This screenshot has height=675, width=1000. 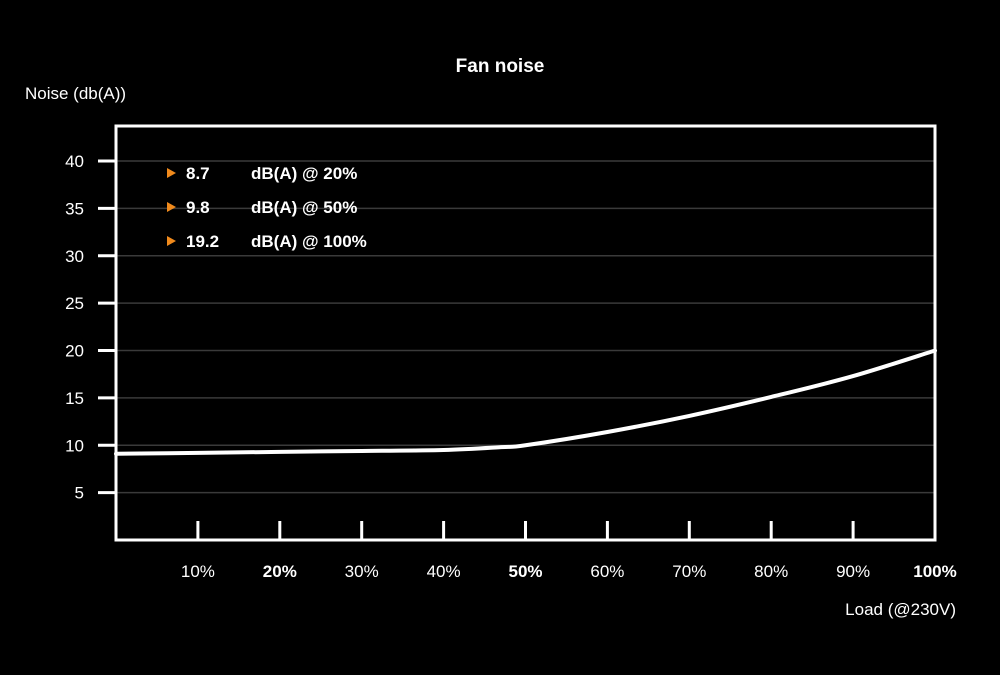 What do you see at coordinates (74, 398) in the screenshot?
I see `y-tick-label: 15` at bounding box center [74, 398].